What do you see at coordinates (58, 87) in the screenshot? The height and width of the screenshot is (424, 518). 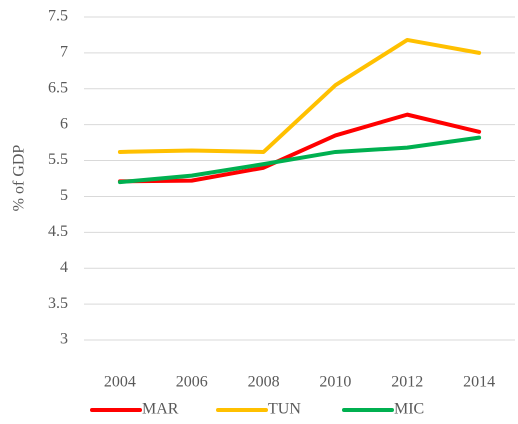 I see `y-tick-label: 6.5` at bounding box center [58, 87].